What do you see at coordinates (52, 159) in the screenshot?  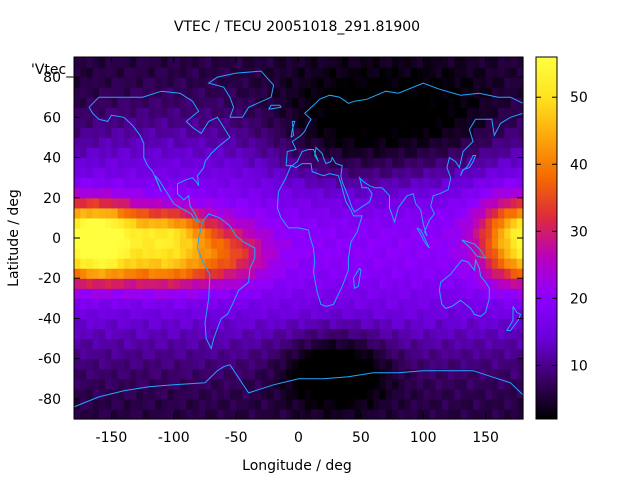 I see `y-tick-label: 40` at bounding box center [52, 159].